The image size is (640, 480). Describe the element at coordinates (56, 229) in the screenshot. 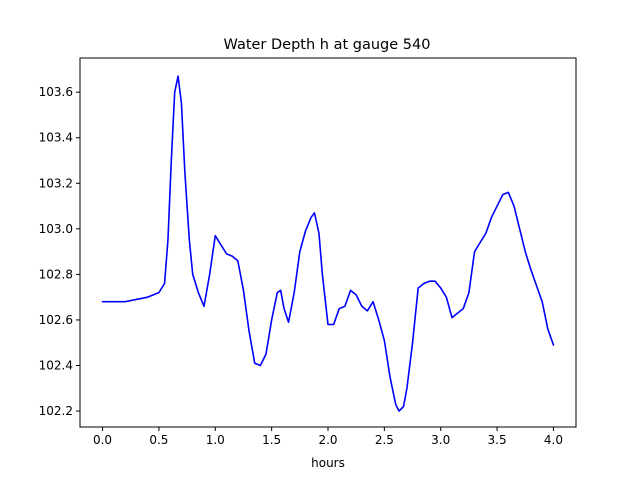

I see `y-tick-label: 103.0` at that location.